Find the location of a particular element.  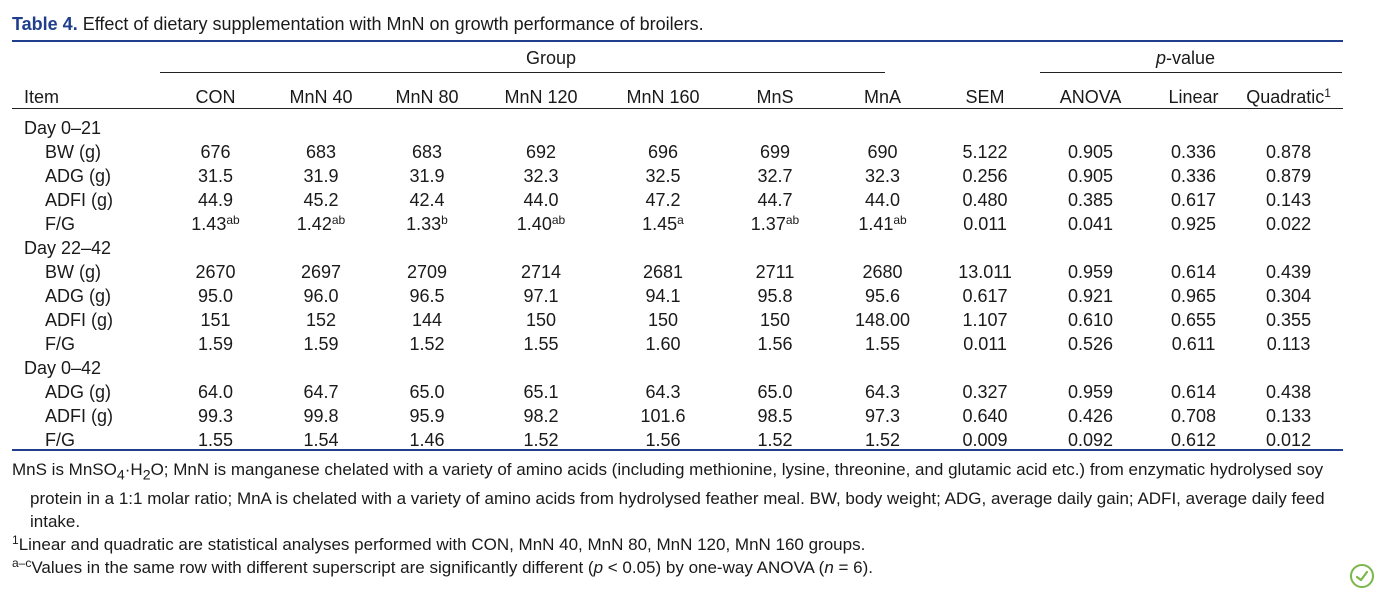

check-leaf-icon is located at coordinates (1362, 576).